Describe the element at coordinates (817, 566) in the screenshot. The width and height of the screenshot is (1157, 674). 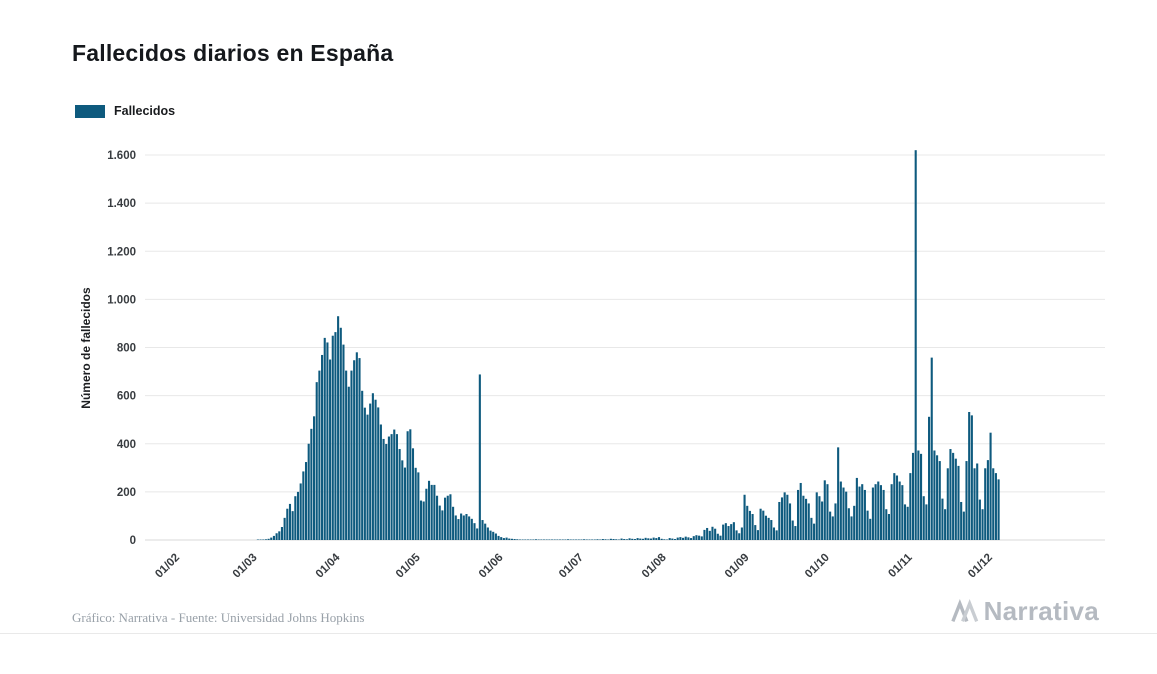
I see `x-tick-label: 01/10` at that location.